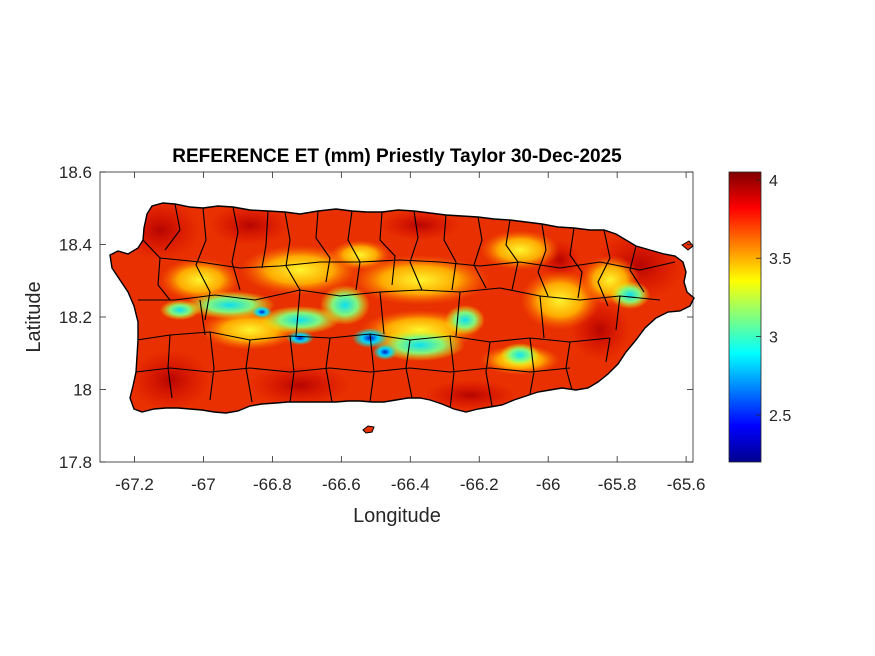 The width and height of the screenshot is (875, 656). I want to click on x-axis-label: Longitude, so click(397, 516).